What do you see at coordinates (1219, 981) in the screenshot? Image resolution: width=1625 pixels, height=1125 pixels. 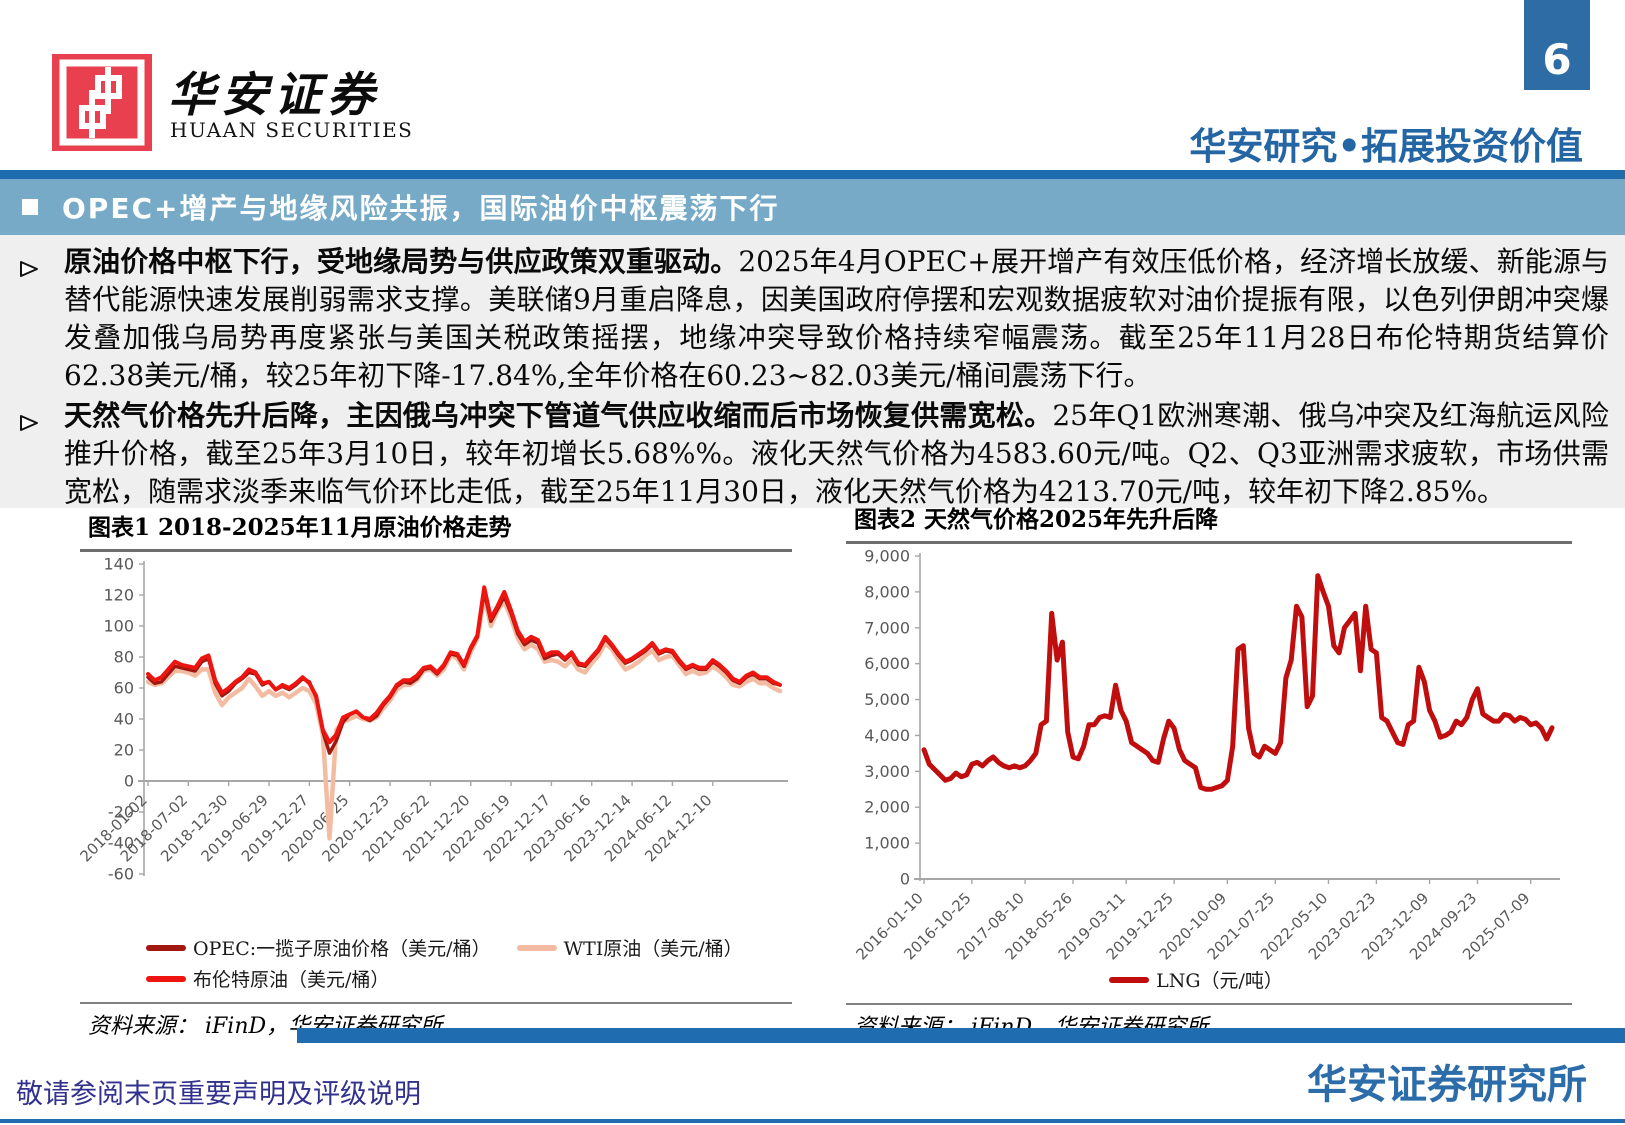 I see `legend-label: LNG（元/吨）` at bounding box center [1219, 981].